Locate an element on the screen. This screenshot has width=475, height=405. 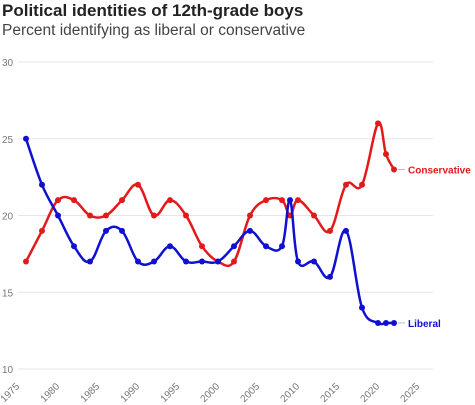
y-tick-label: 10 is located at coordinates (8, 370).